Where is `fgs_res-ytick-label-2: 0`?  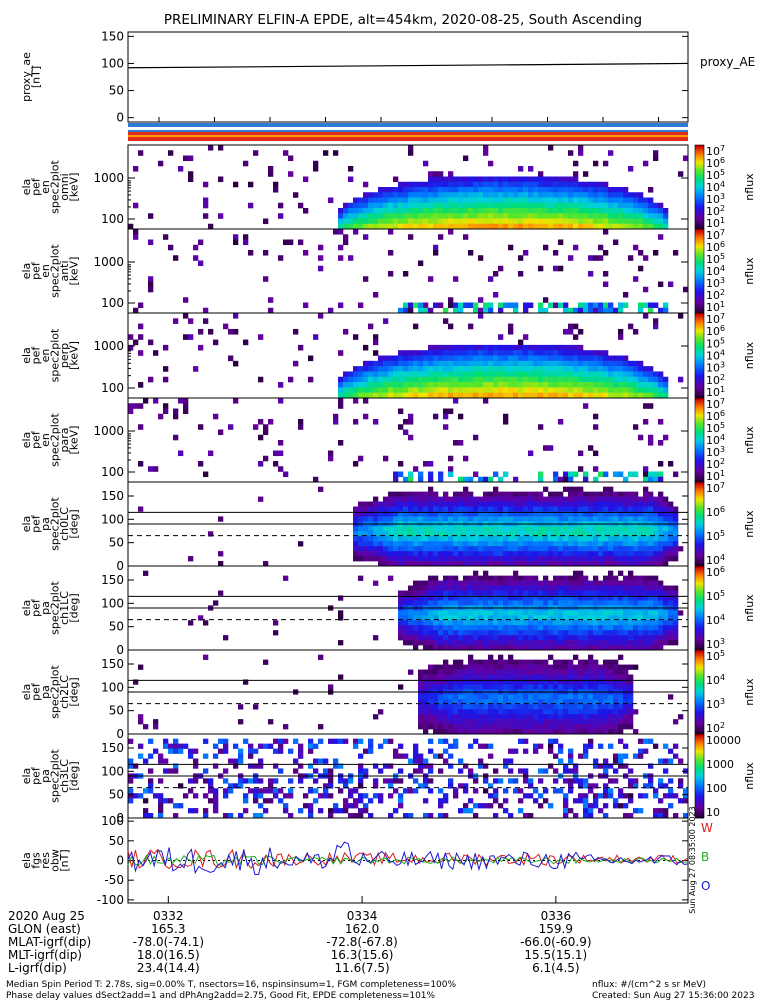 fgs_res-ytick-label-2: 0 is located at coordinates (120, 861).